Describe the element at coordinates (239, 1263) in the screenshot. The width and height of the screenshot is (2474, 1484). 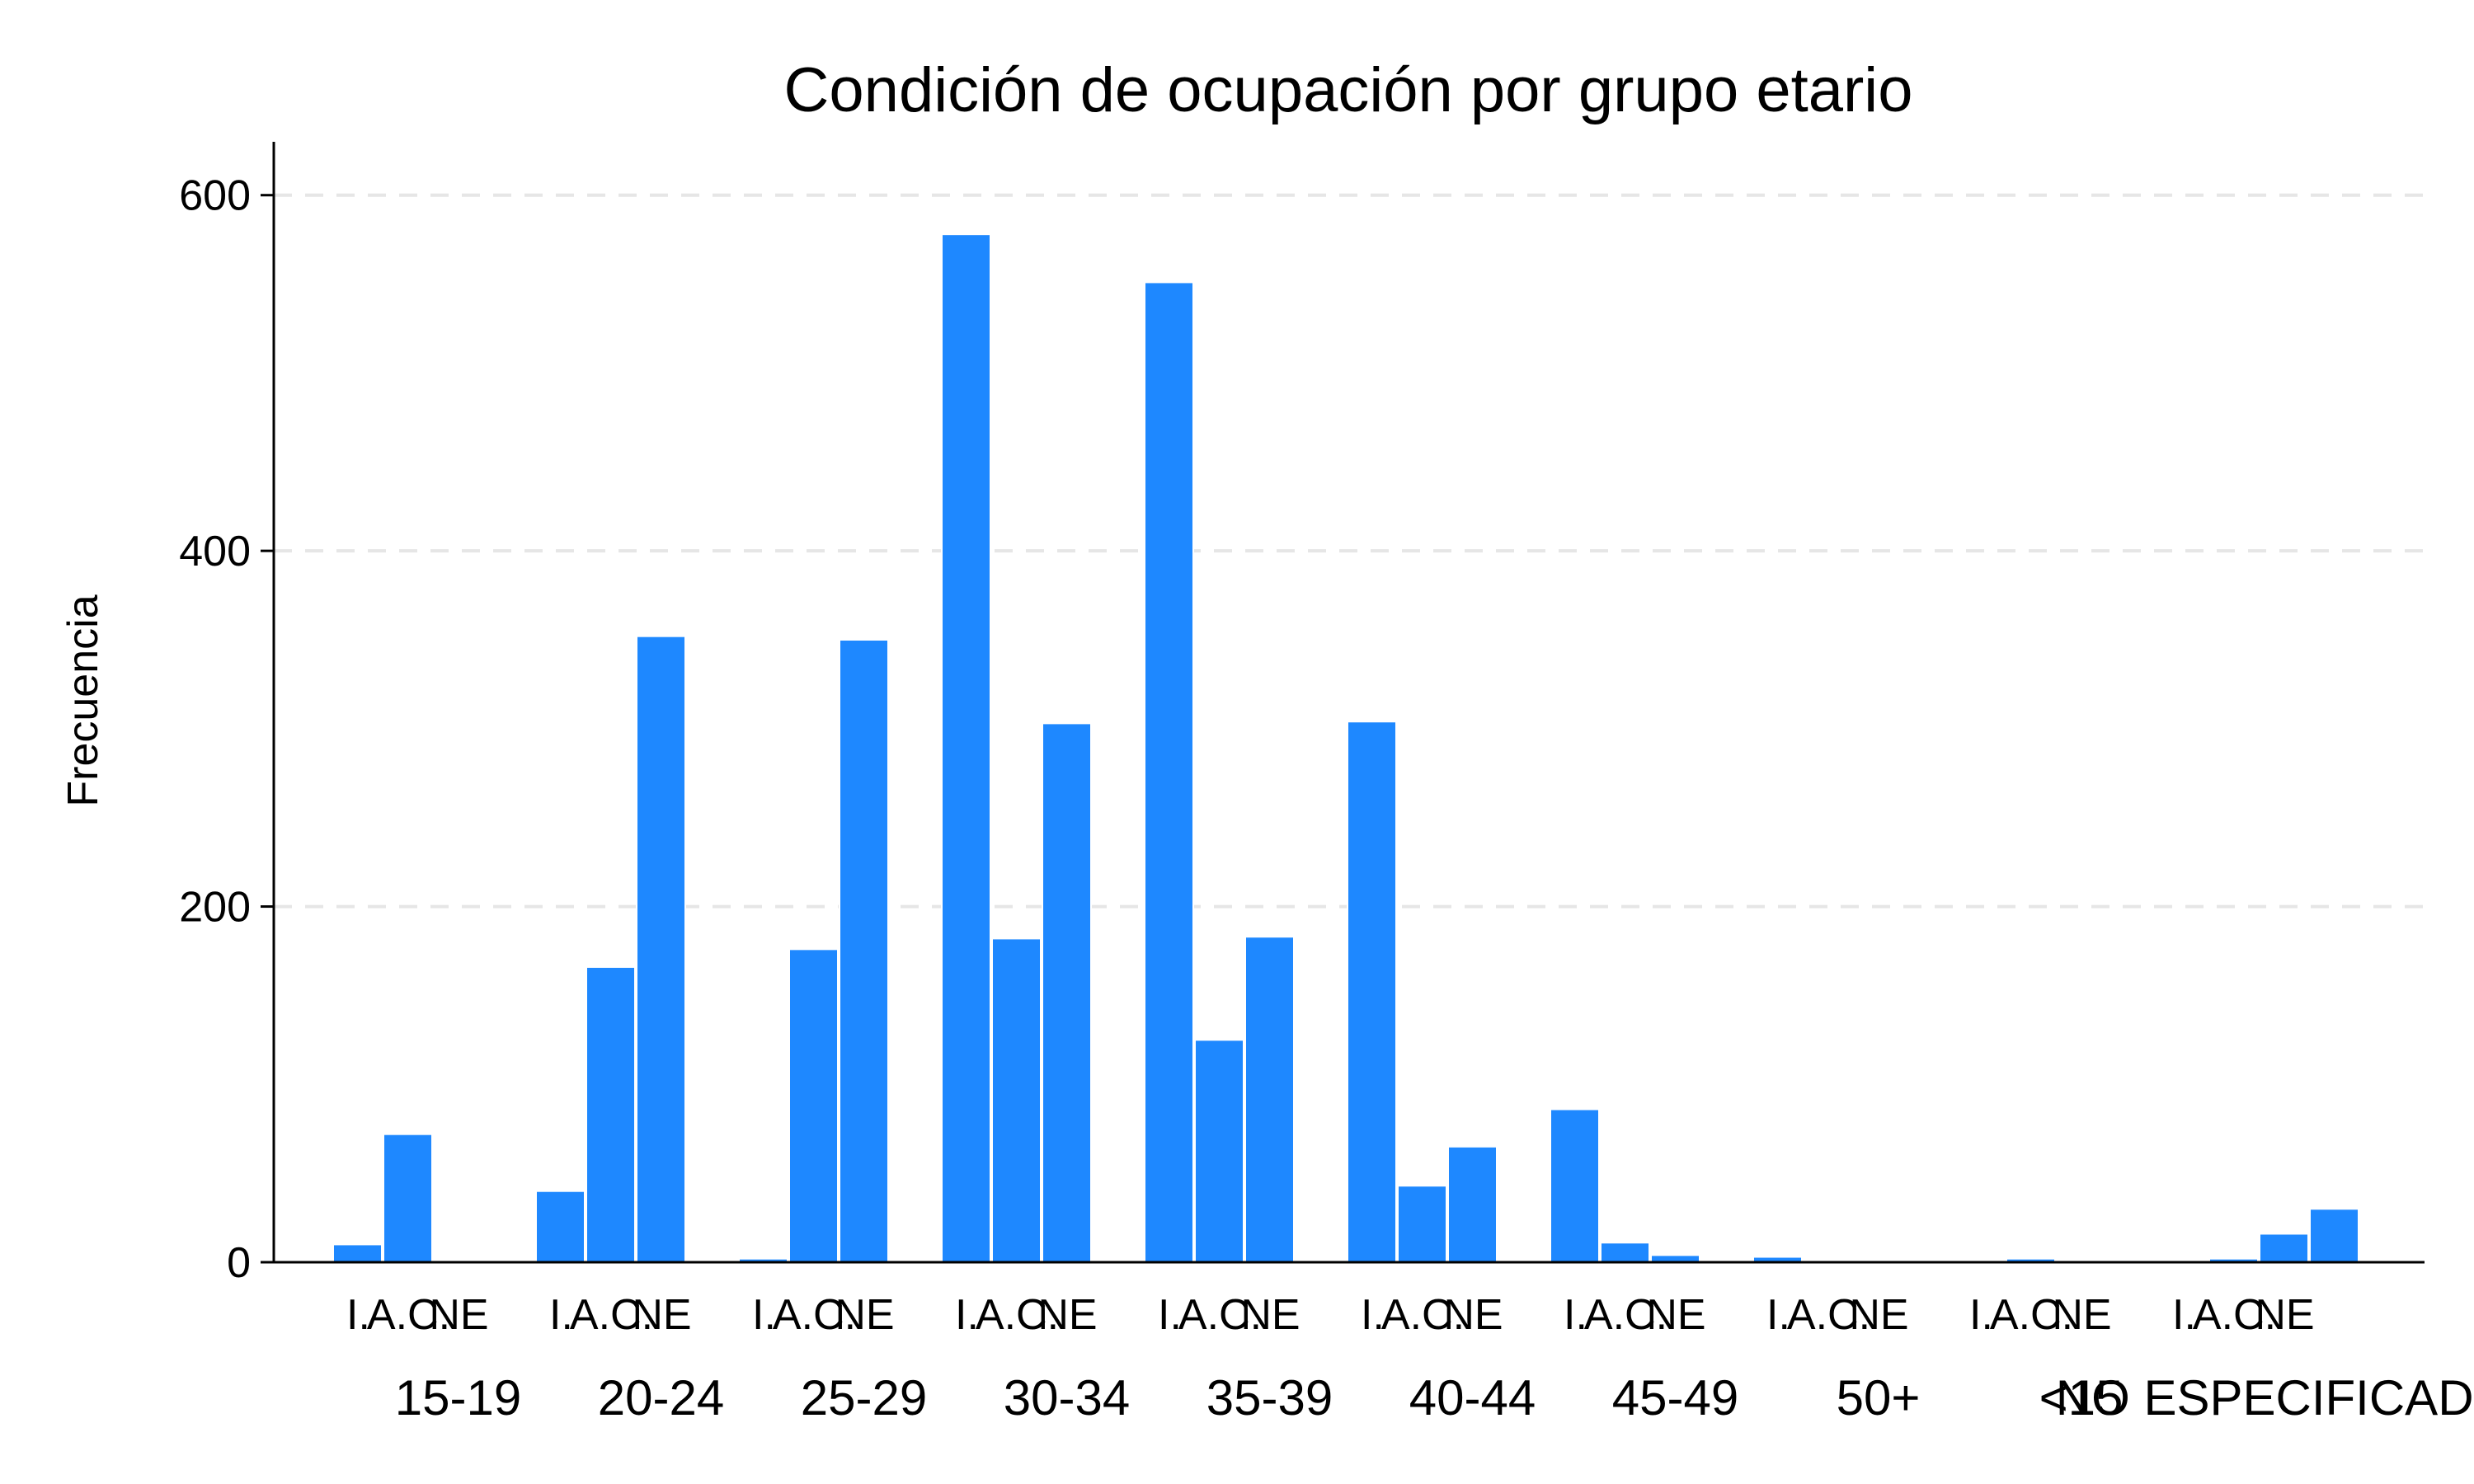
I see `y-tick-label: 0` at that location.